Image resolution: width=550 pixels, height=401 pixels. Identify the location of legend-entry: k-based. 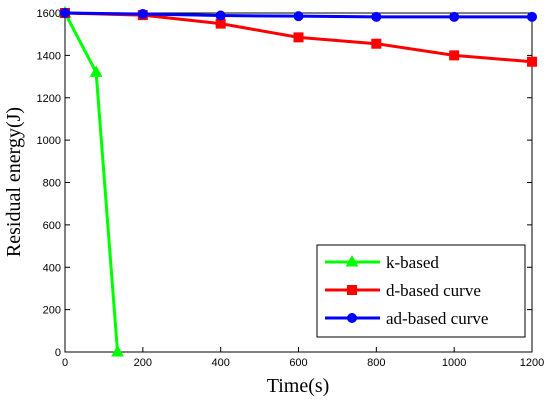
(382, 262).